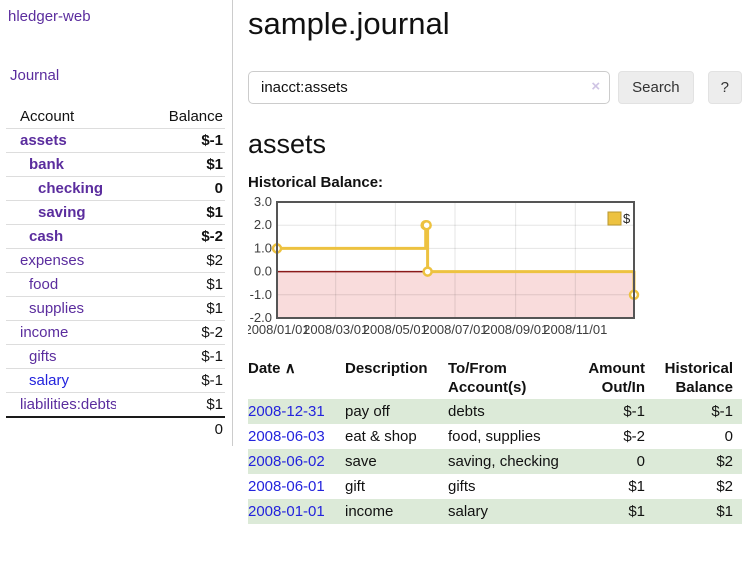 This screenshot has width=742, height=582. I want to click on account-row: food $1, so click(115, 284).